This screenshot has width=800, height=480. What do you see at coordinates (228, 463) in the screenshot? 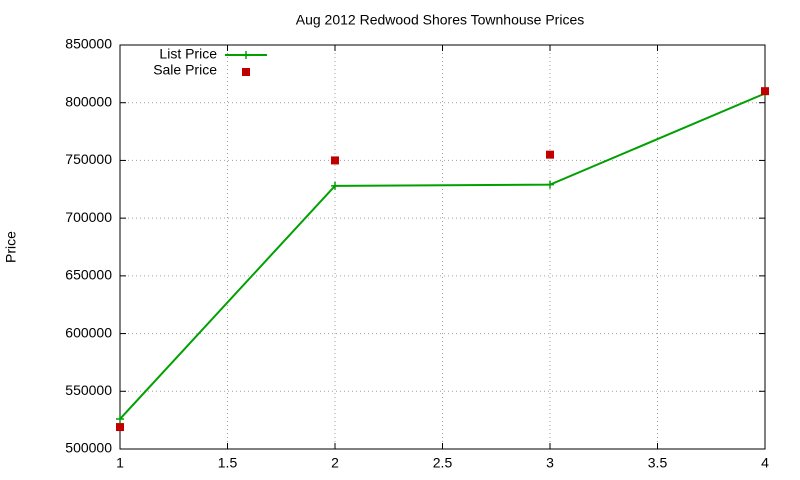
I see `x-tick-label: 1.5` at bounding box center [228, 463].